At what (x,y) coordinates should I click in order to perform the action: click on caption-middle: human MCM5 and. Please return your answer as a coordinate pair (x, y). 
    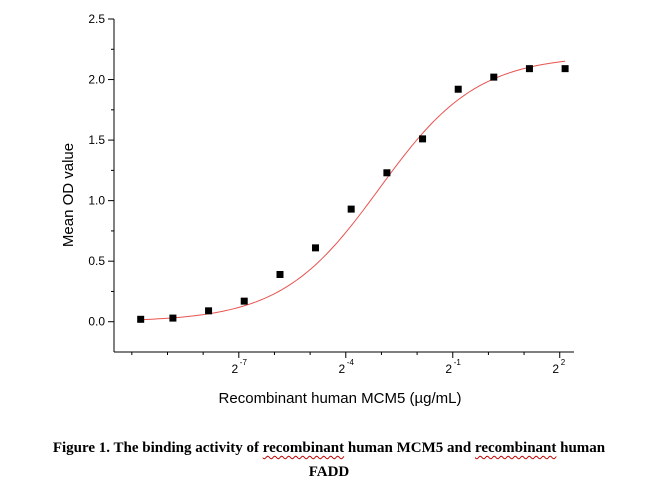
    Looking at the image, I should click on (409, 448).